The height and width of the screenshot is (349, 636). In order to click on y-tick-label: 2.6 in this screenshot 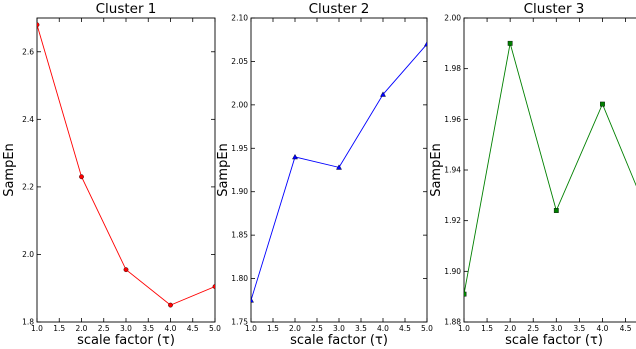, I will do `click(28, 51)`.